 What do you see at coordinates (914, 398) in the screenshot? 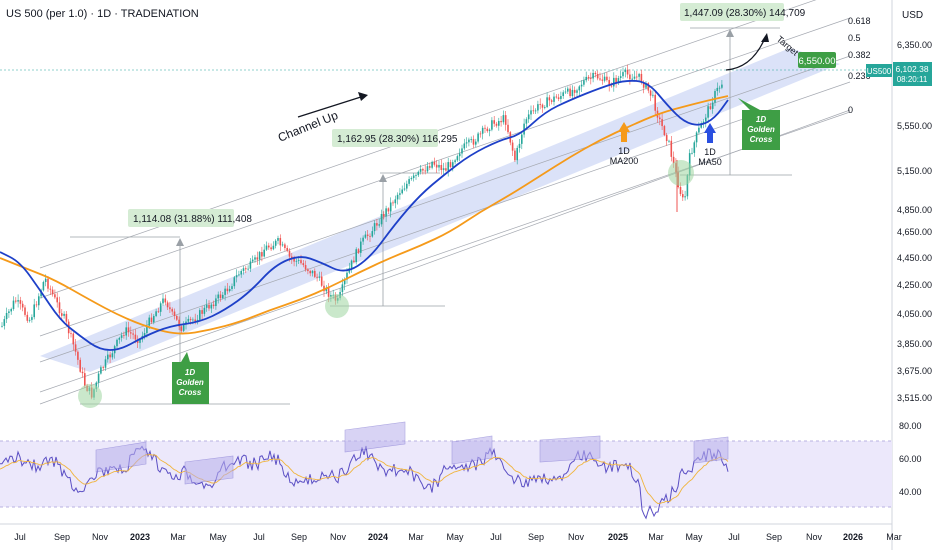
I see `price-tick-label: 3,515.00` at bounding box center [914, 398].